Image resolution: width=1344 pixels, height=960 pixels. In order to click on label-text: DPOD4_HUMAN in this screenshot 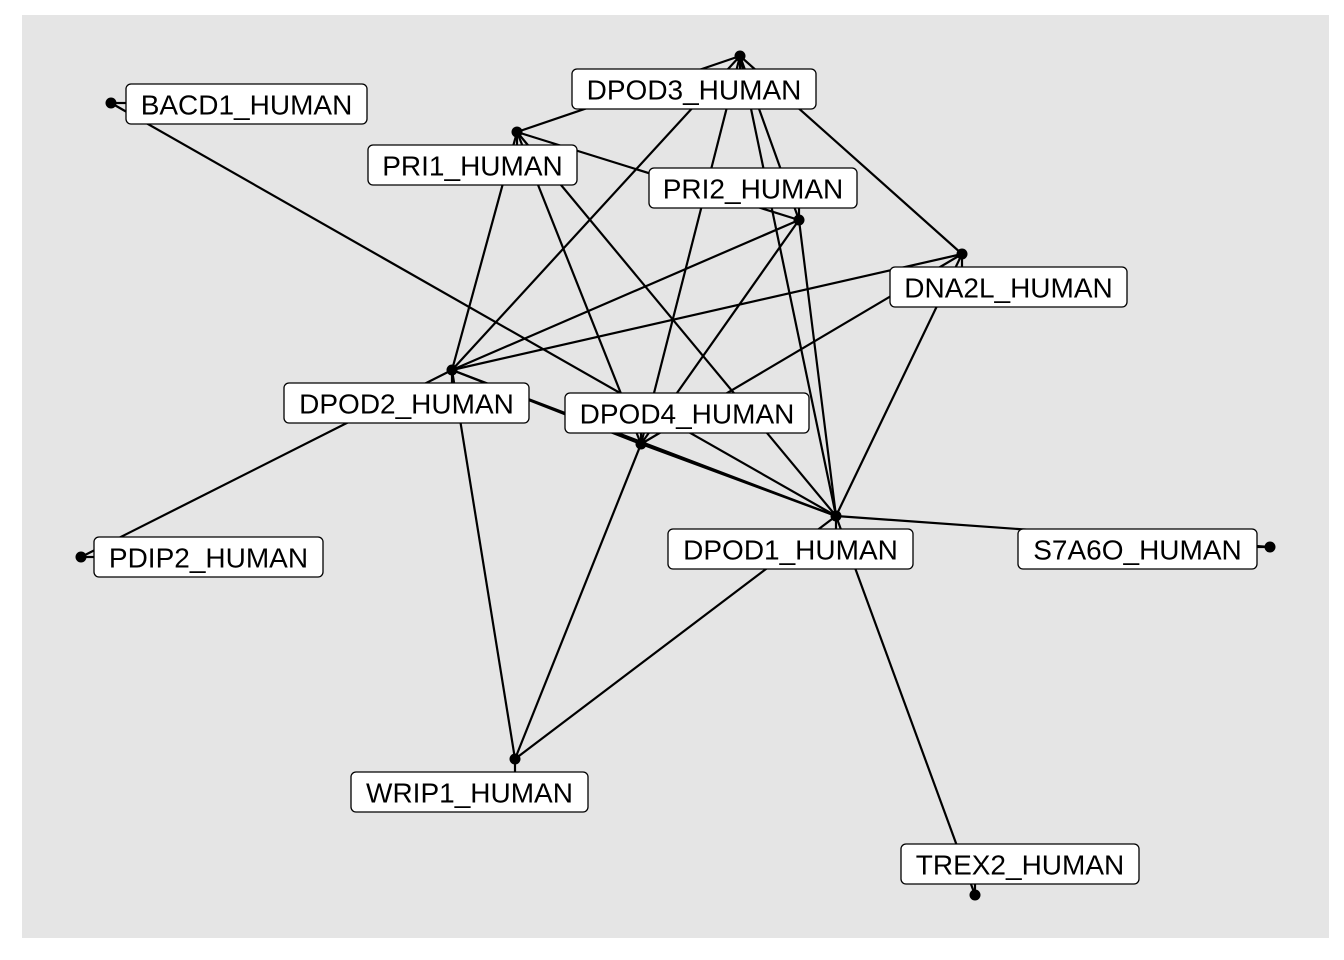, I will do `click(687, 414)`.